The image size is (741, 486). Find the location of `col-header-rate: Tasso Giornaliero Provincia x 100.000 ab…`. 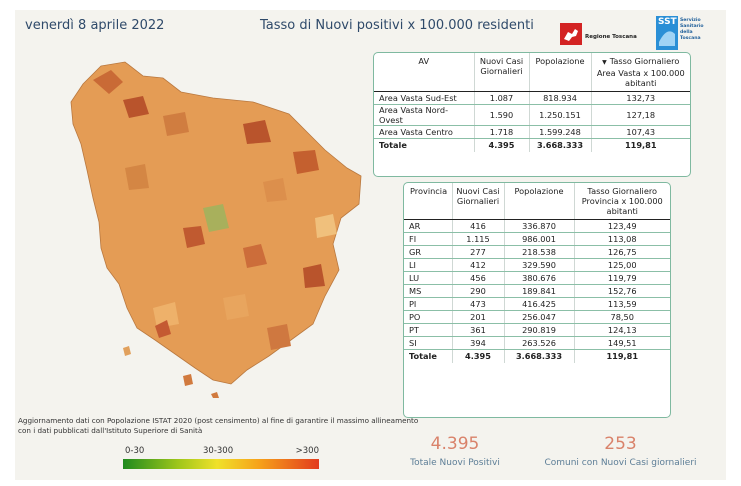

col-header-rate: Tasso Giornaliero Provincia x 100.000 ab… is located at coordinates (621, 201).